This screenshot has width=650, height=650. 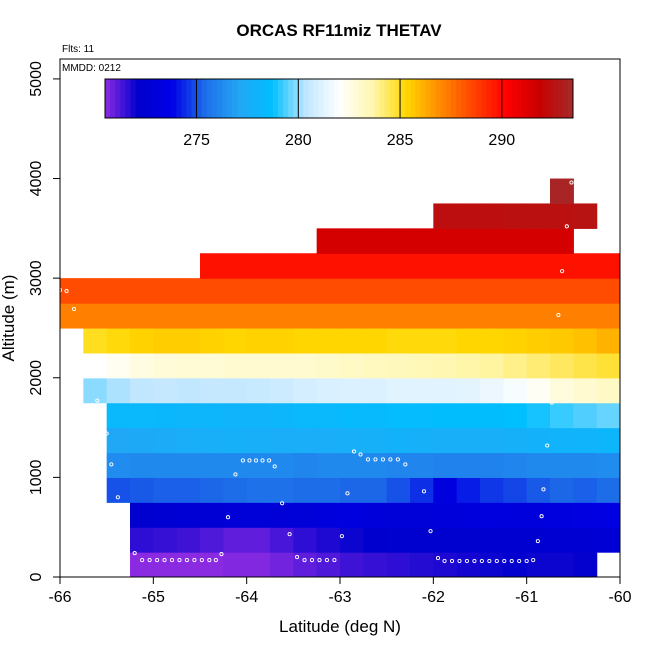 What do you see at coordinates (36, 79) in the screenshot?
I see `y-tick-label: 5000` at bounding box center [36, 79].